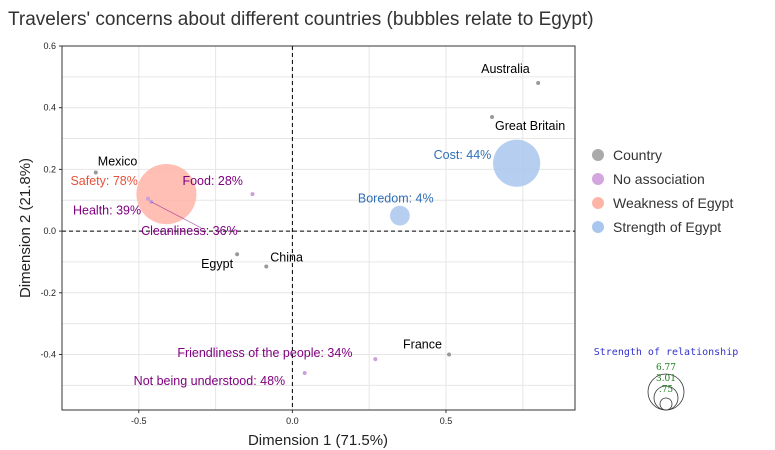 The image size is (775, 450). What do you see at coordinates (118, 161) in the screenshot?
I see `point-label: Mexico` at bounding box center [118, 161].